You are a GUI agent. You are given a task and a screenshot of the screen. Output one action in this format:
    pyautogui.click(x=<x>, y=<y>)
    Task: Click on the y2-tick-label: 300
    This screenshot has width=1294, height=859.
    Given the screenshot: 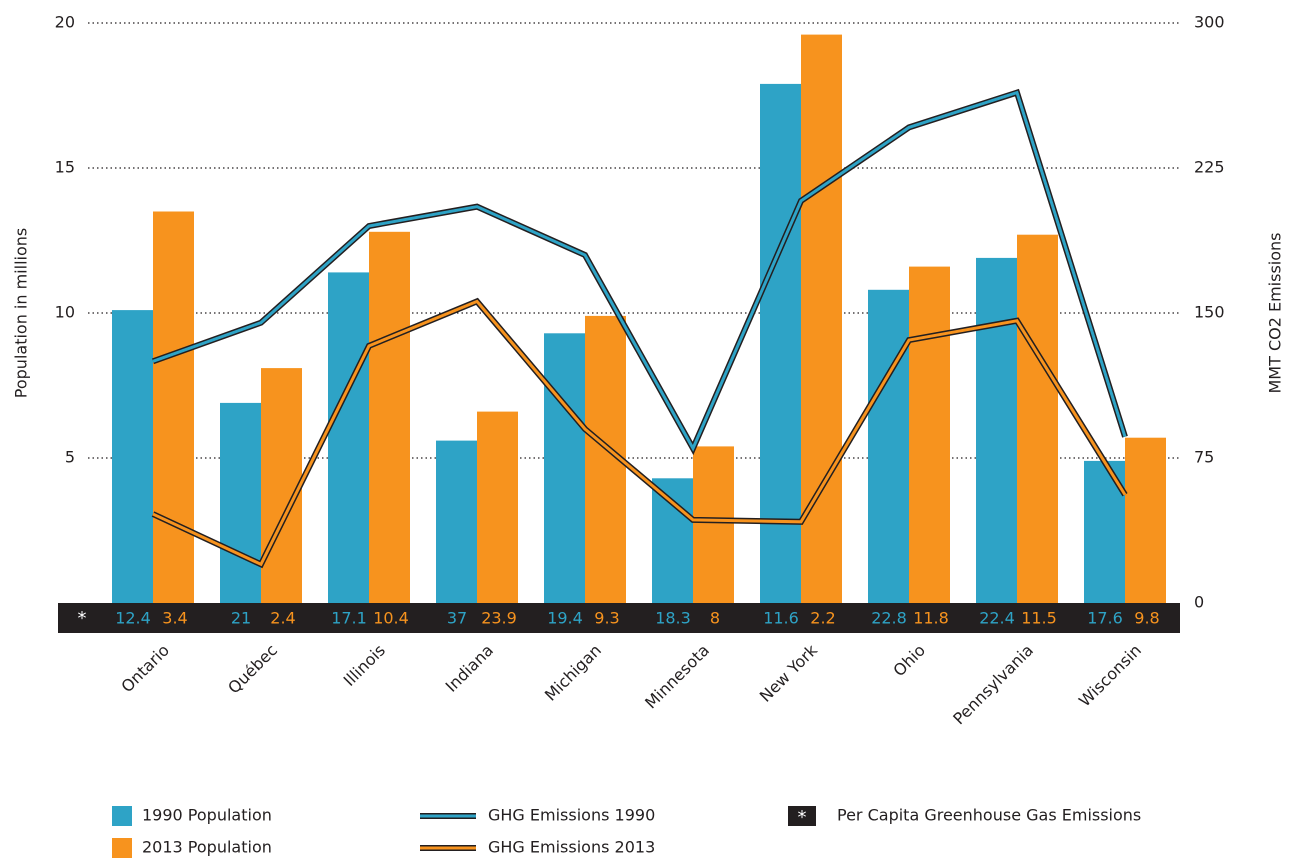 What is the action you would take?
    pyautogui.click(x=1209, y=22)
    